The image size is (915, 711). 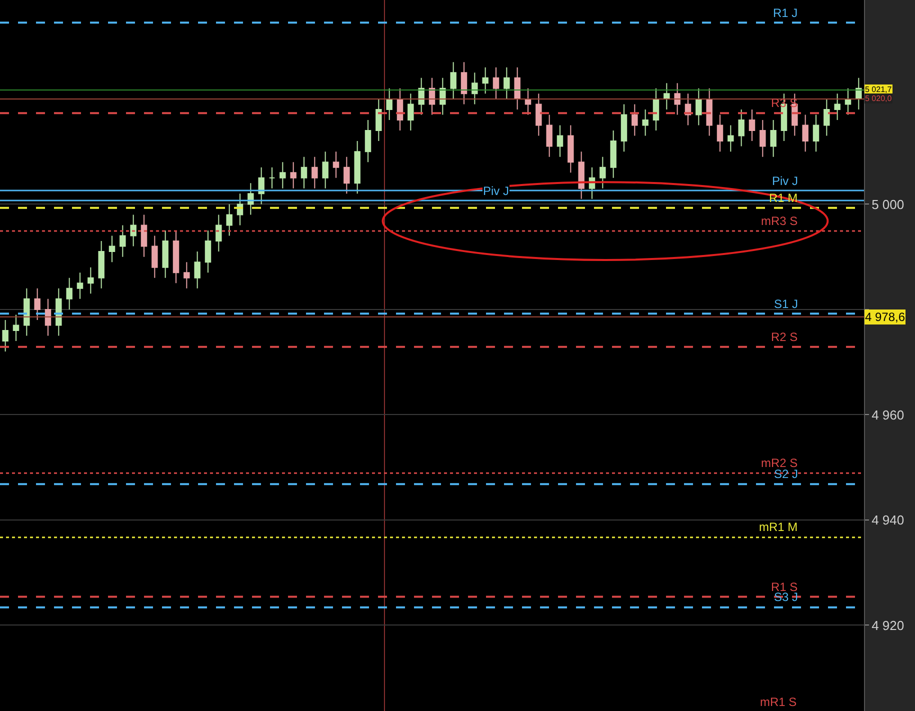 I want to click on ref-line-label: mR3 S, so click(x=779, y=221).